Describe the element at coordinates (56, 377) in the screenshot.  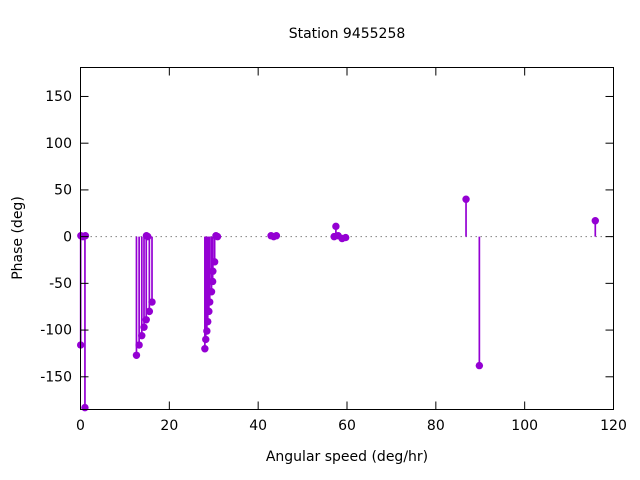
I see `y-tick-label: -150` at that location.